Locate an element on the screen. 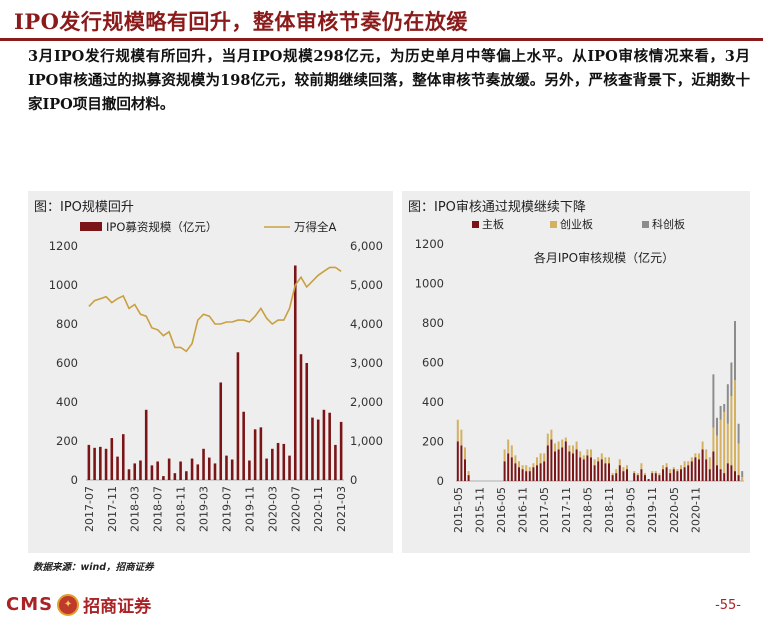 The width and height of the screenshot is (763, 620). y-tick-label: 0 is located at coordinates (74, 480).